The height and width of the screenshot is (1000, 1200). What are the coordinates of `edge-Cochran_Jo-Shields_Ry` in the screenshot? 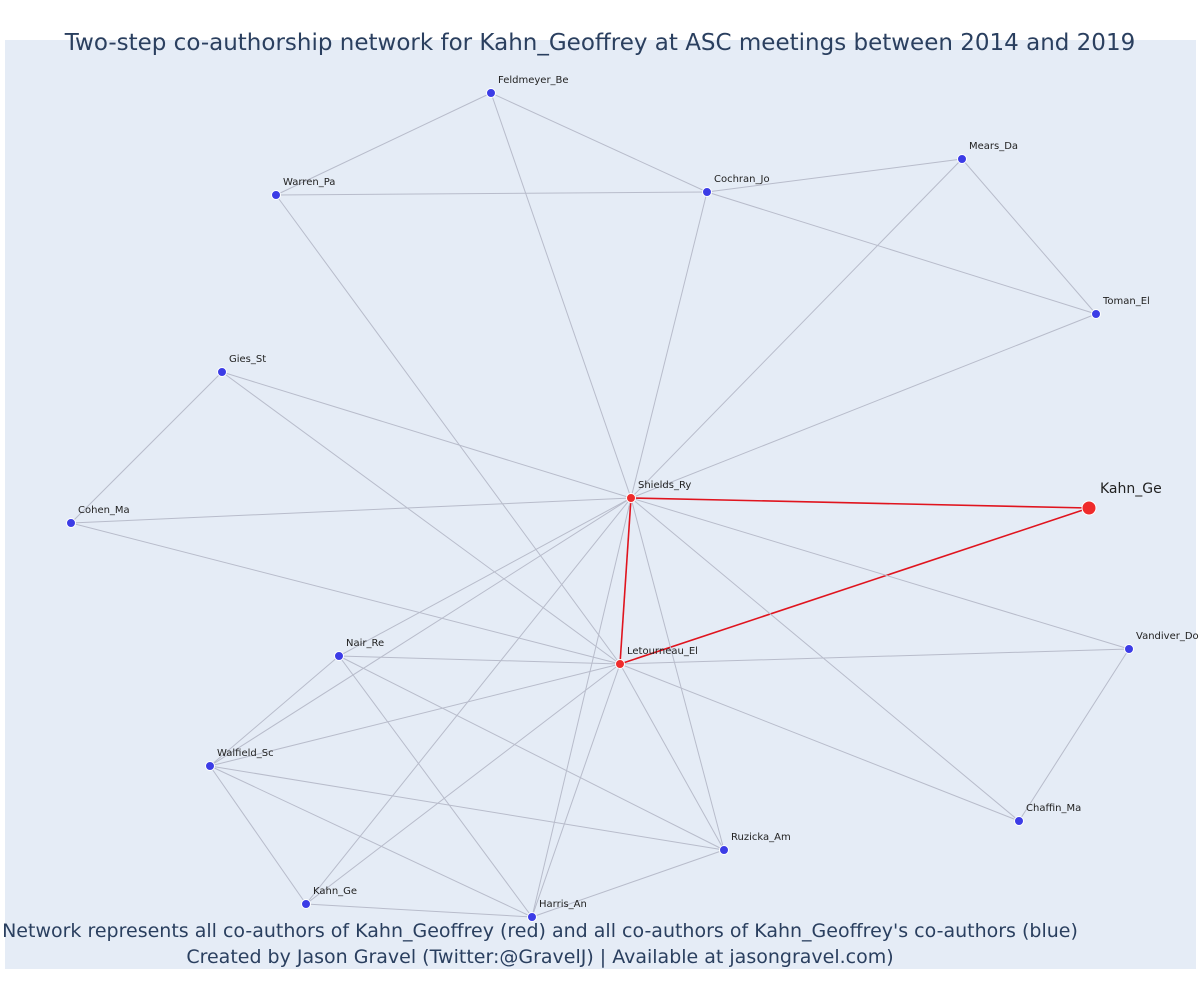 It's located at (669, 345).